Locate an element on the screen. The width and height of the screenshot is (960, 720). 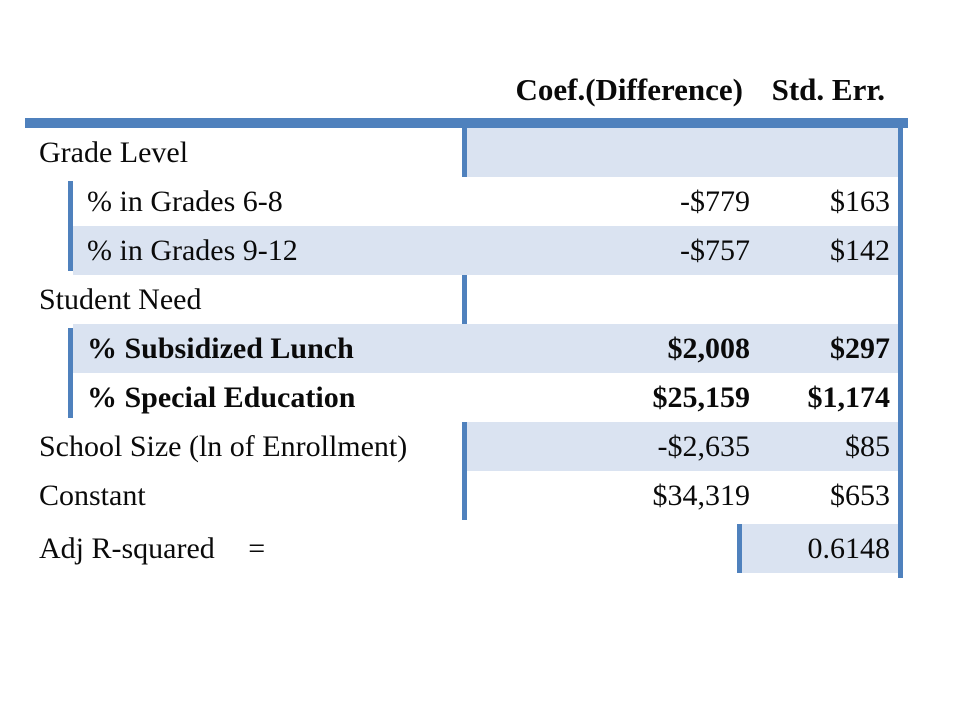
coef-value: $25,159 is located at coordinates (701, 397).